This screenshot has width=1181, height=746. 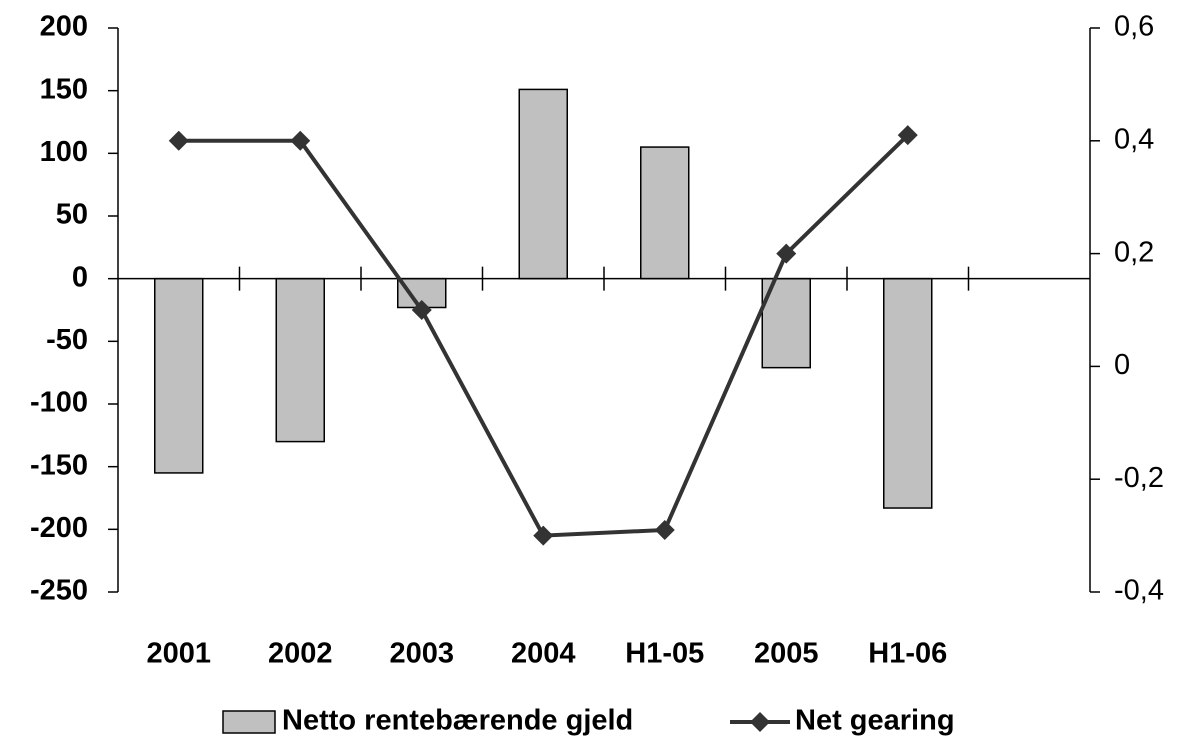 I want to click on y2-tick-label: -0,4, so click(x=1139, y=591).